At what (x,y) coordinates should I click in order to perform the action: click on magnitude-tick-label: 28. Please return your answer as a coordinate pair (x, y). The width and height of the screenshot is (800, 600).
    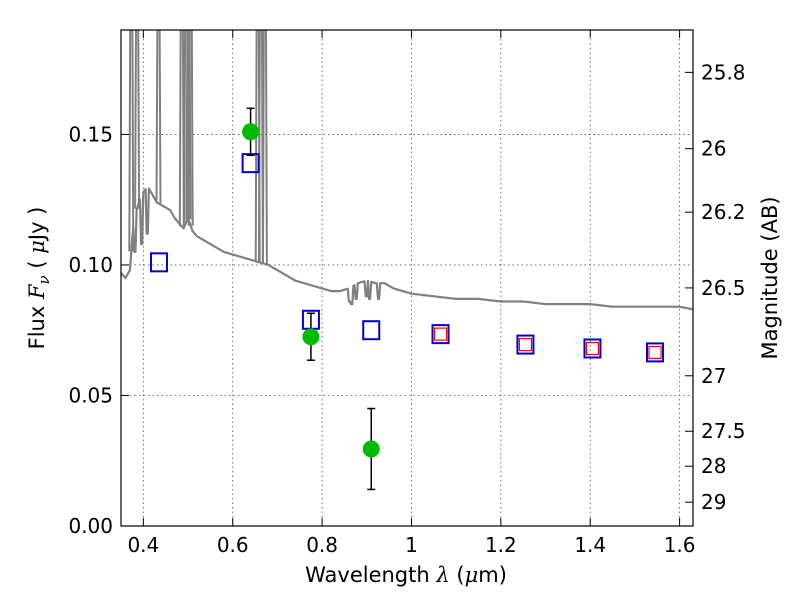
    Looking at the image, I should click on (713, 466).